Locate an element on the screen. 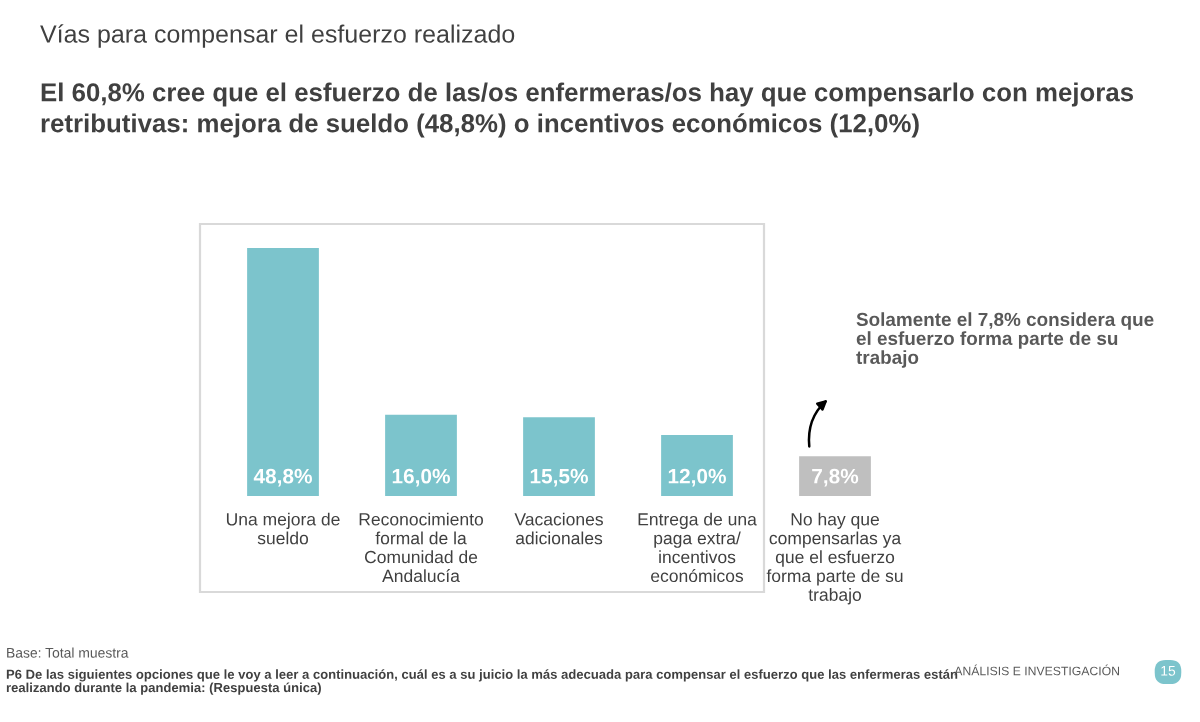 The width and height of the screenshot is (1200, 722). x-tick-label: Vacaciones adicionales is located at coordinates (558, 528).